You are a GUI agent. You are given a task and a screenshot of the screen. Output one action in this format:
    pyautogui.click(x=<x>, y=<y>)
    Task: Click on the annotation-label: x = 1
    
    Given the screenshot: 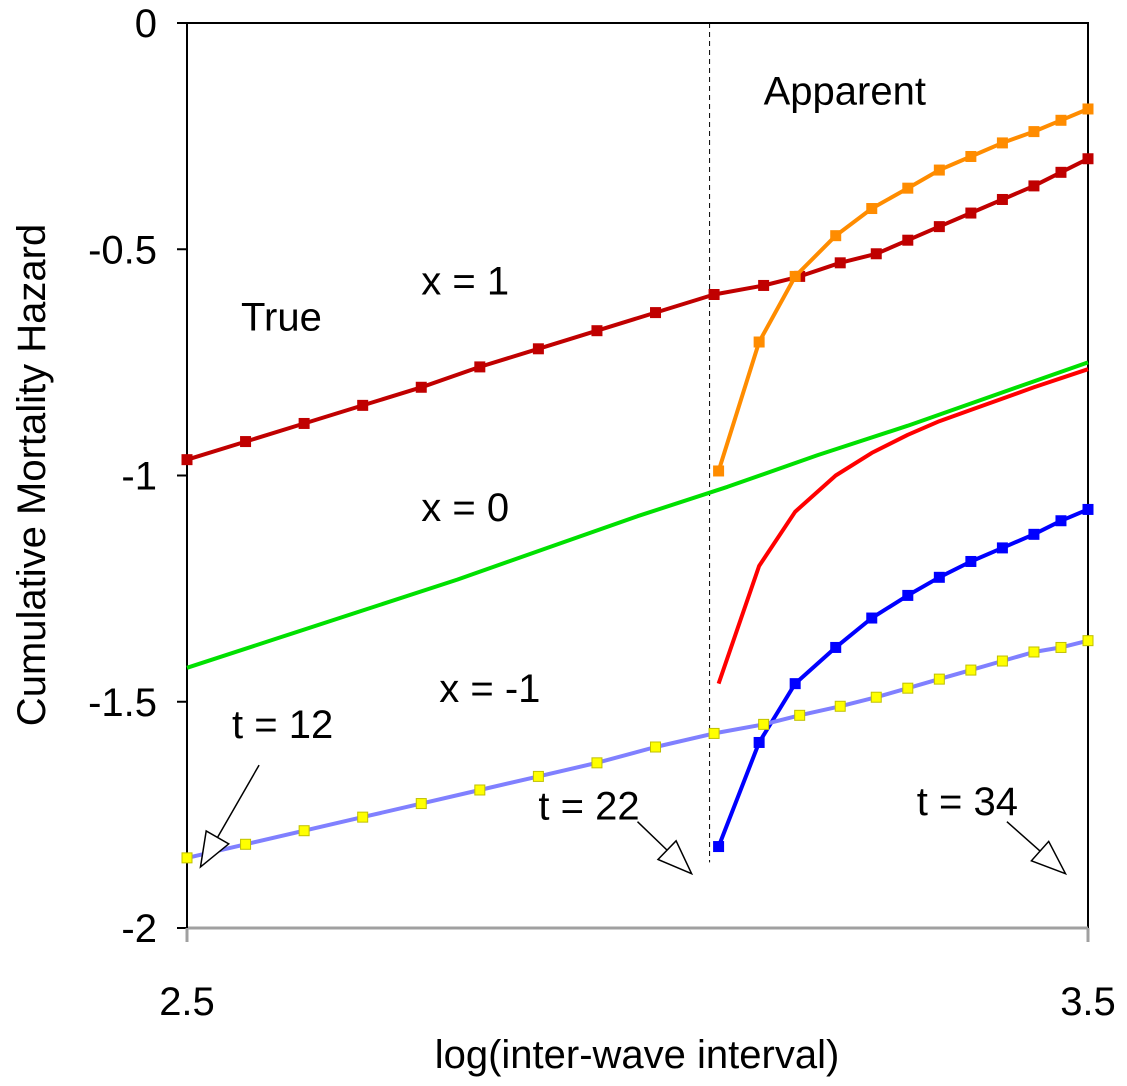 What is the action you would take?
    pyautogui.click(x=465, y=282)
    